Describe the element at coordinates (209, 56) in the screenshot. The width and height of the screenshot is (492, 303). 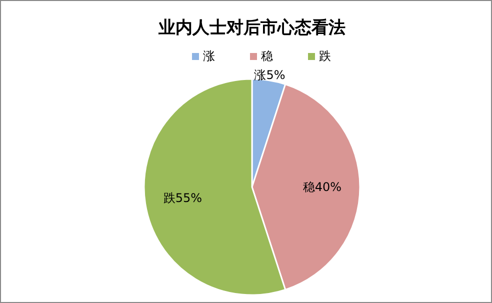
I see `legend-label: 涨` at that location.